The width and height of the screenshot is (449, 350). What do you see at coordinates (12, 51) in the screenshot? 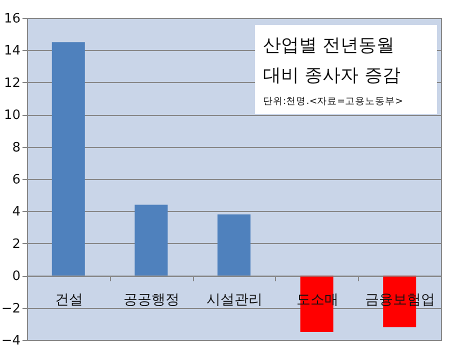
I see `y-tick-label: 14` at bounding box center [12, 51].